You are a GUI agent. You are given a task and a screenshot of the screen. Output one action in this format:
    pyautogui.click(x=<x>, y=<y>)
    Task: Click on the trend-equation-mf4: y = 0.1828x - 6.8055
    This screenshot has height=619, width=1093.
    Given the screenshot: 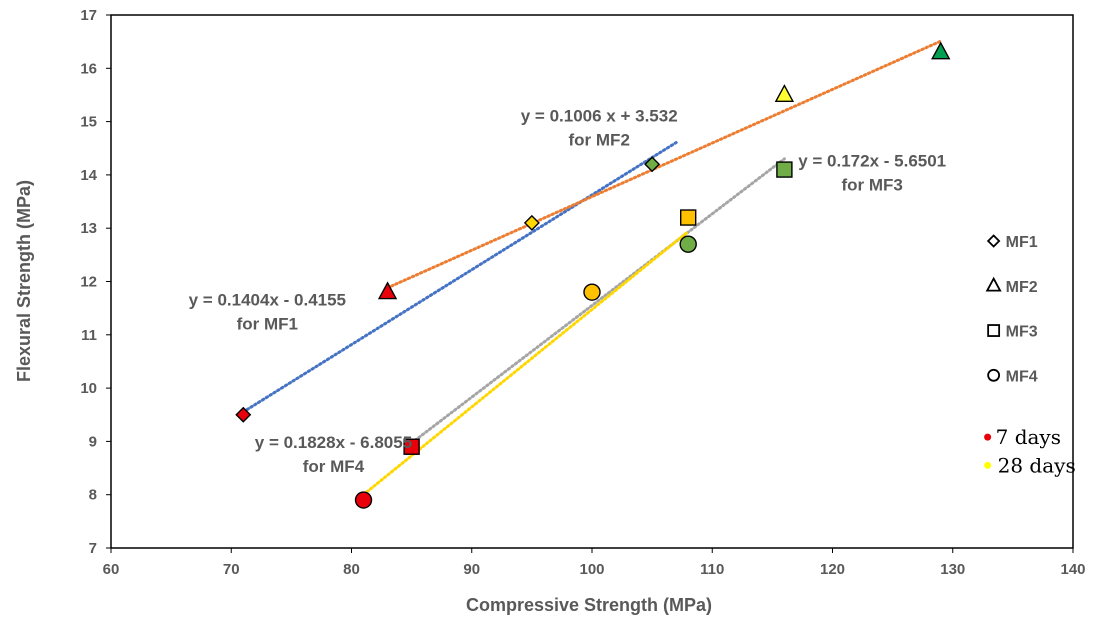 What is the action you would take?
    pyautogui.click(x=333, y=442)
    